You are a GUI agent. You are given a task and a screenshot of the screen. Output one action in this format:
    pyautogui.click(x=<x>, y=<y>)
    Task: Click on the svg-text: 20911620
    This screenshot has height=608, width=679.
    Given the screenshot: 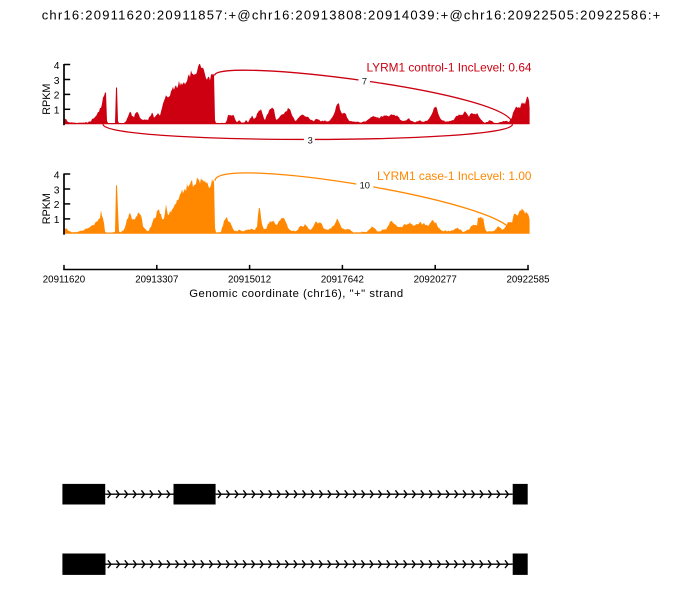 What is the action you would take?
    pyautogui.click(x=64, y=279)
    